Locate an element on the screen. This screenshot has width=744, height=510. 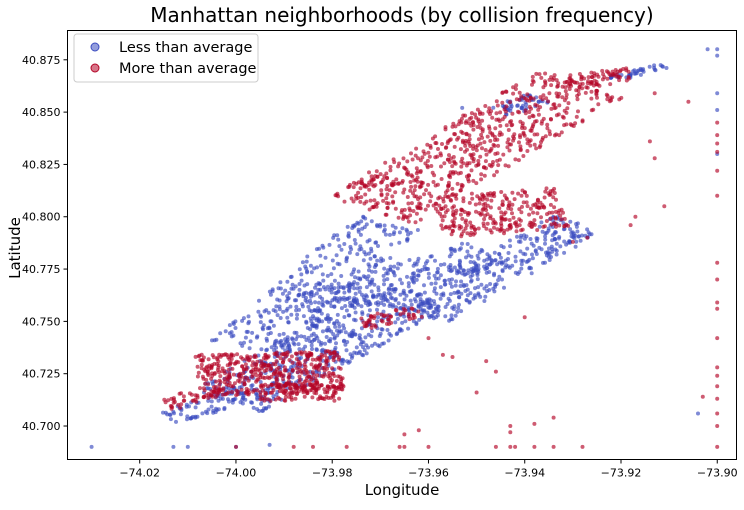
y-tick-label: 40.825 is located at coordinates (41, 164).